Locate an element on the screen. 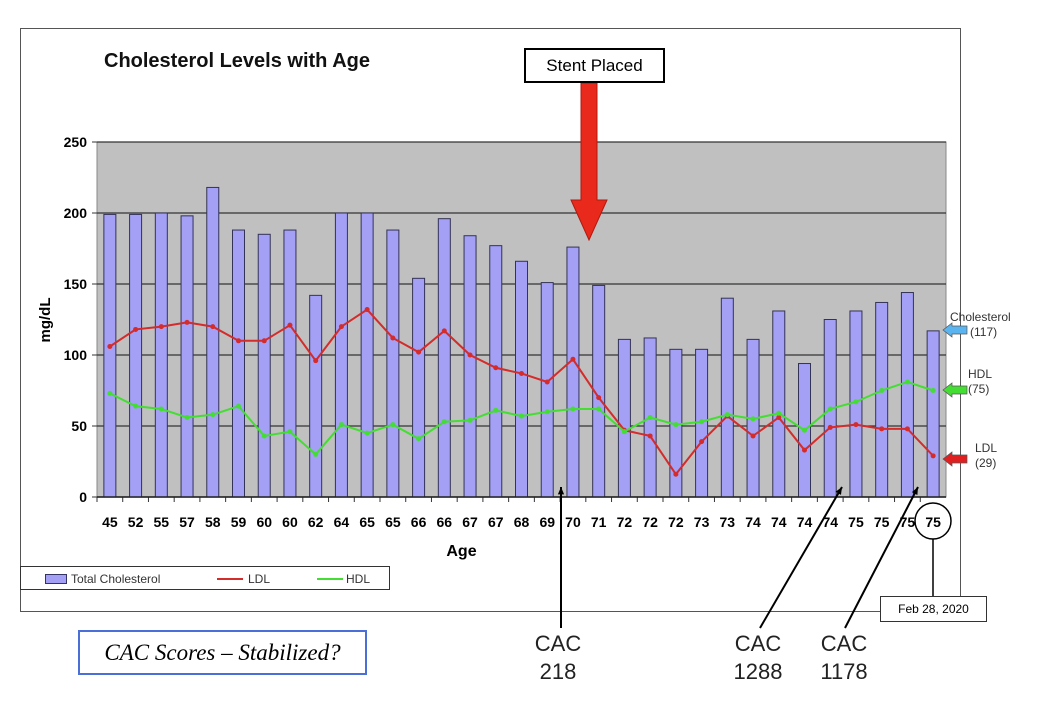  x-tick-label: 57 is located at coordinates (187, 522).